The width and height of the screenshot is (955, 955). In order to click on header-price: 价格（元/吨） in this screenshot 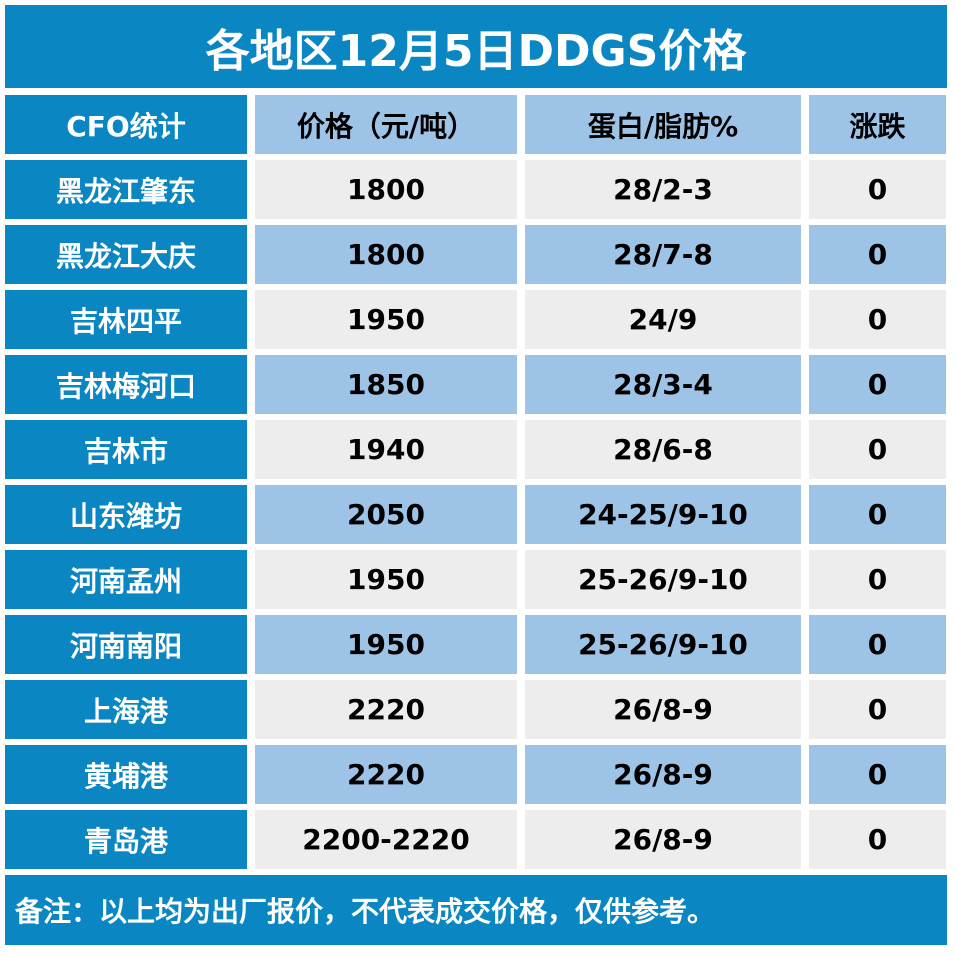, I will do `click(386, 124)`.